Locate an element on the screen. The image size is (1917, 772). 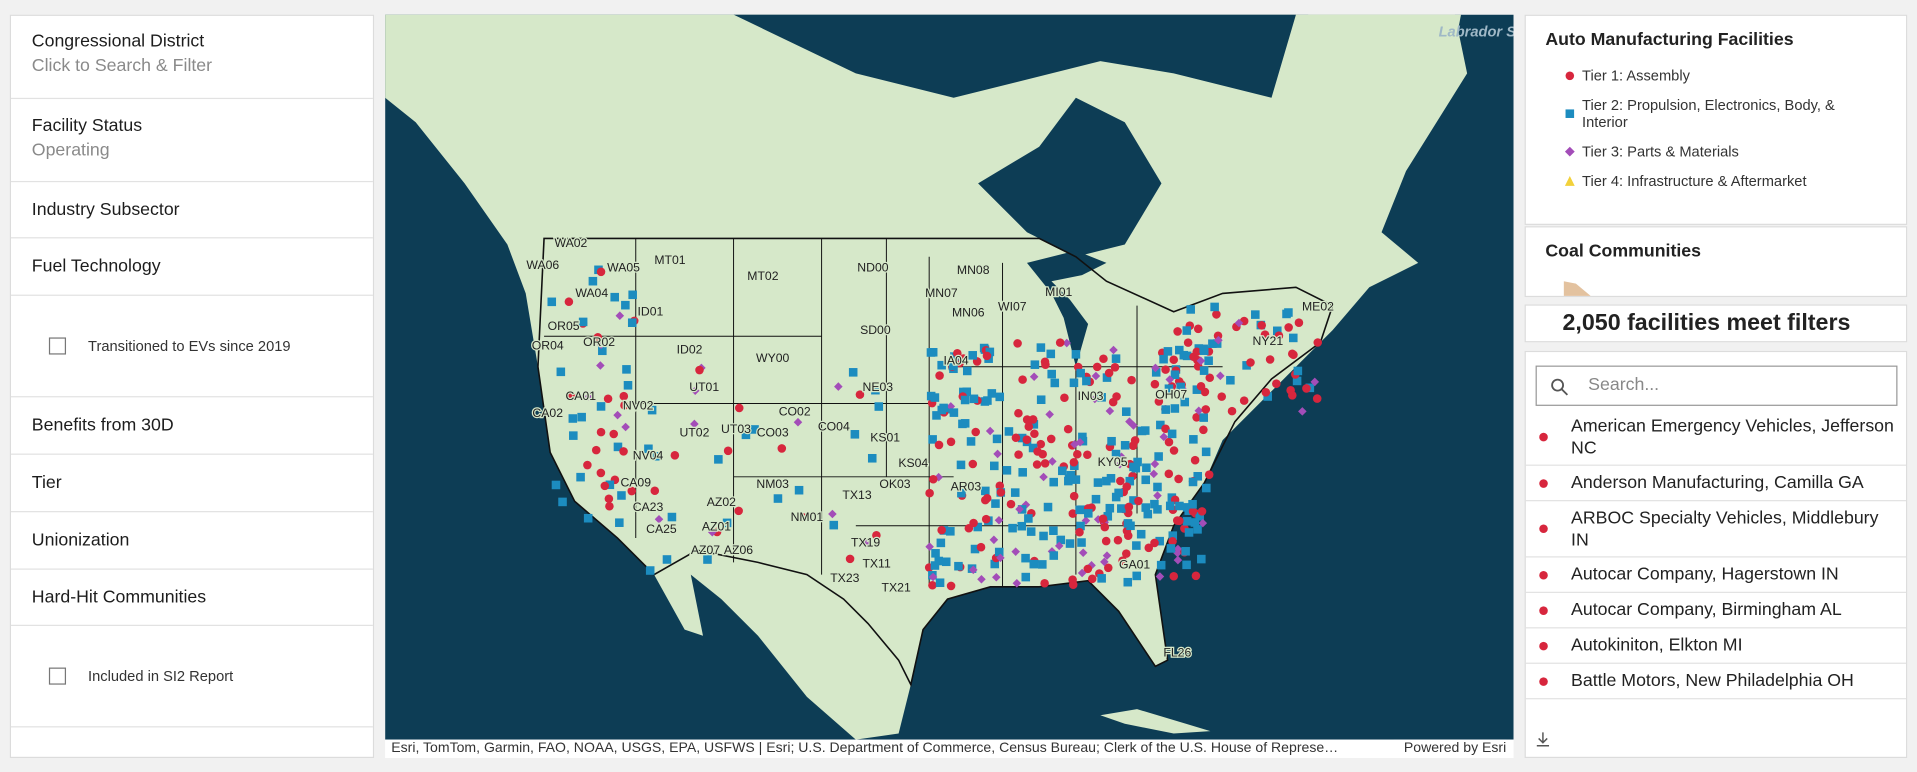
filter-tier: Tier is located at coordinates (192, 484).